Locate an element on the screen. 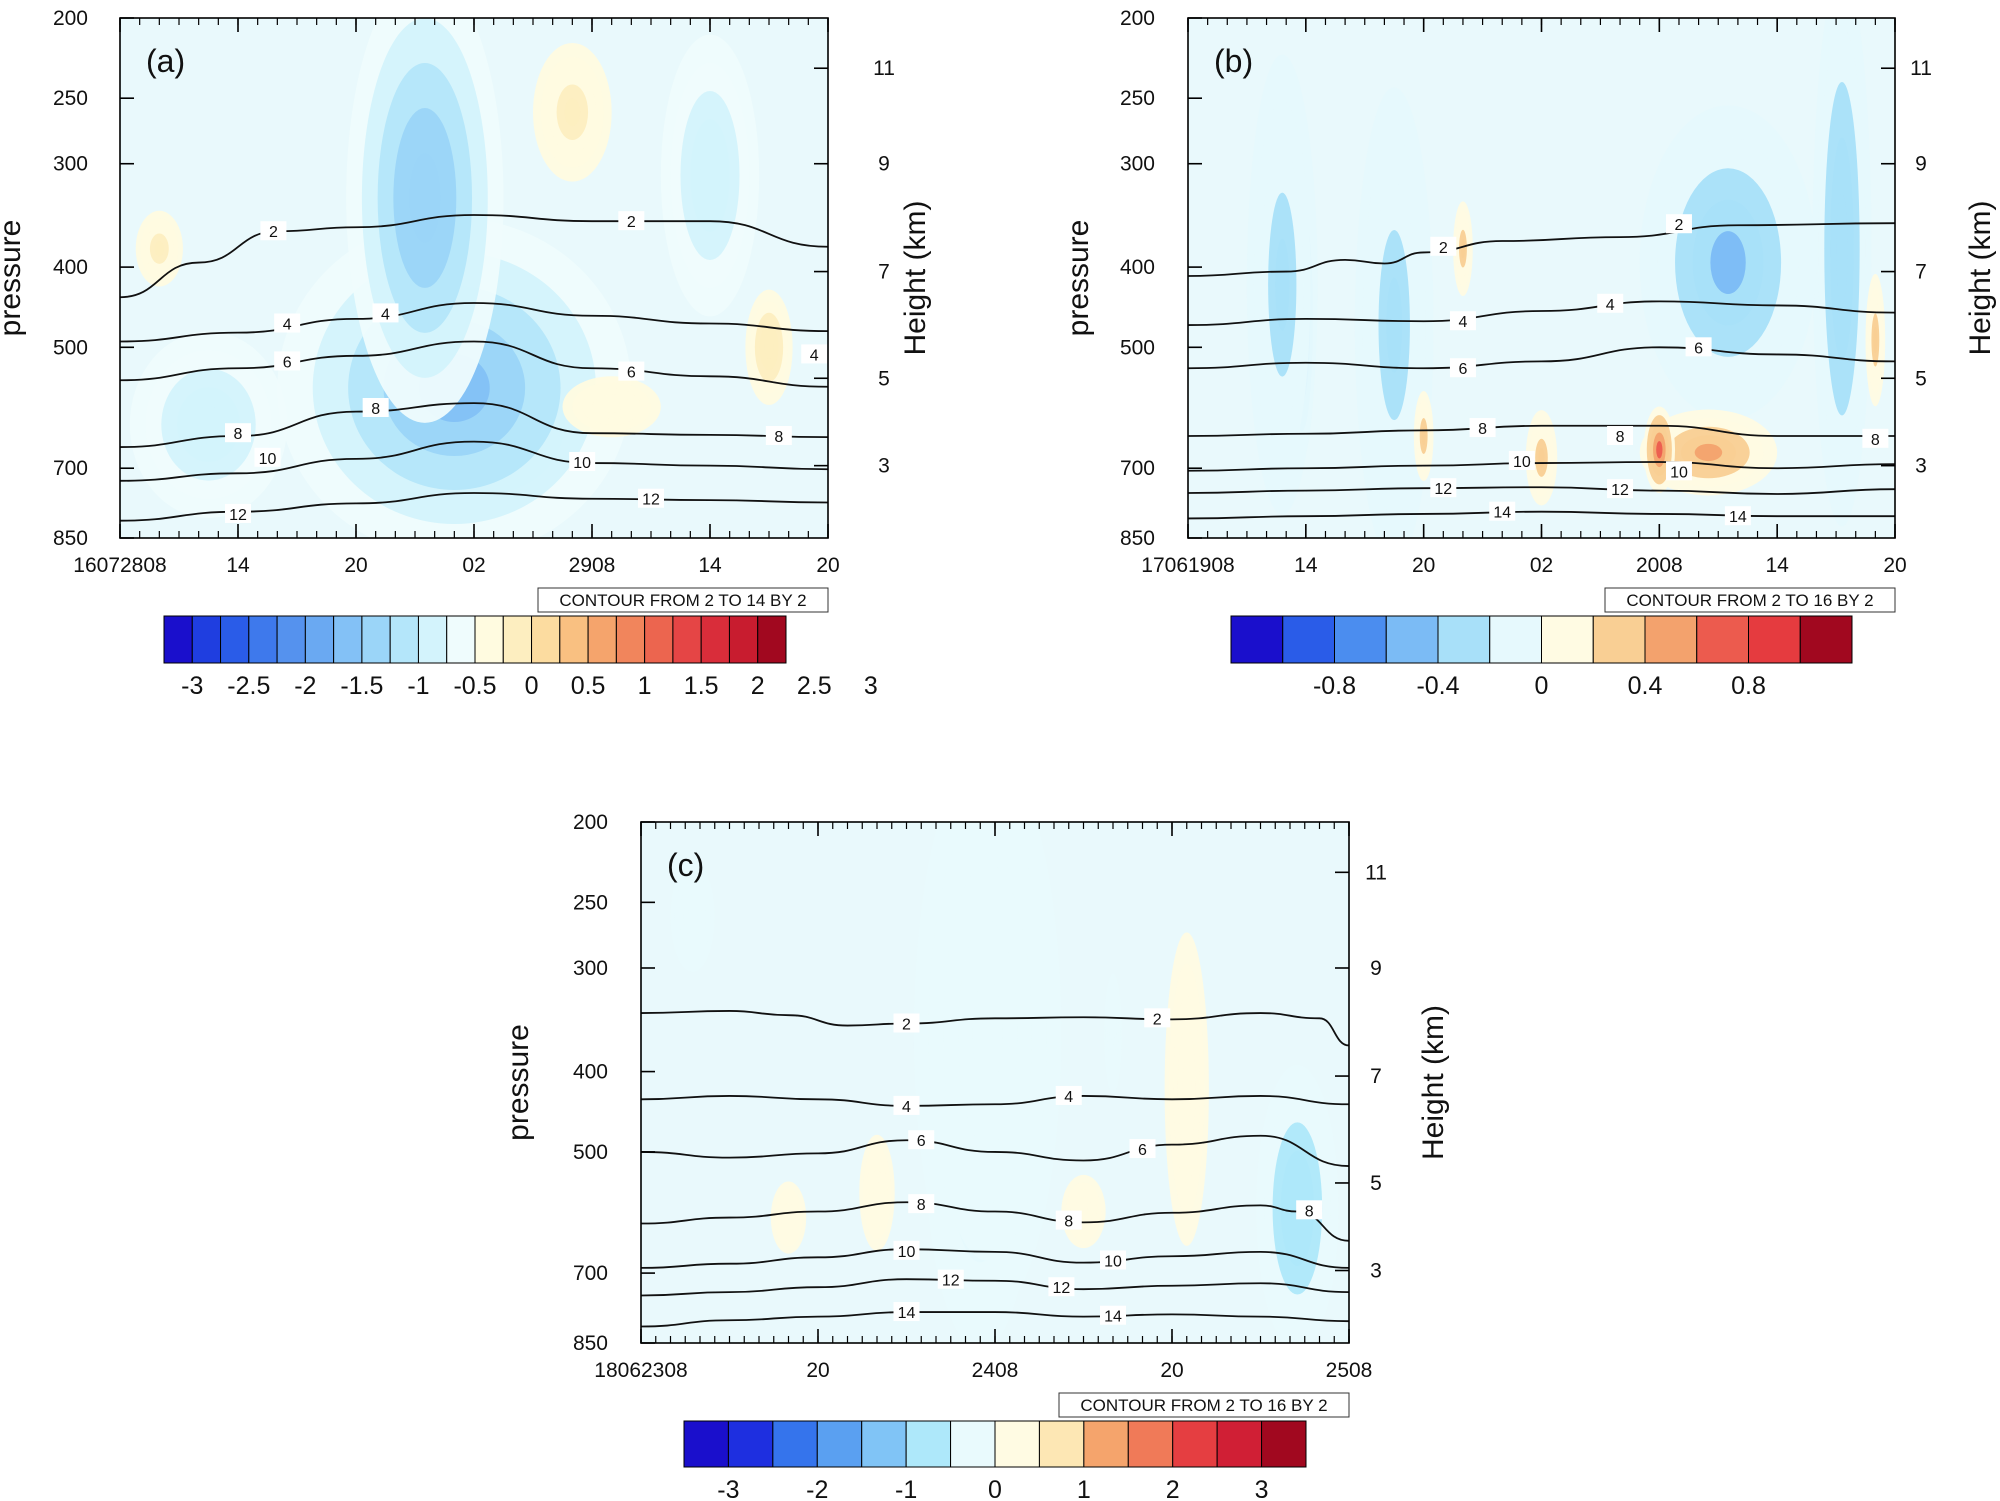 The width and height of the screenshot is (2000, 1501). y-axis-label-pressure: pressure is located at coordinates (13, 278).